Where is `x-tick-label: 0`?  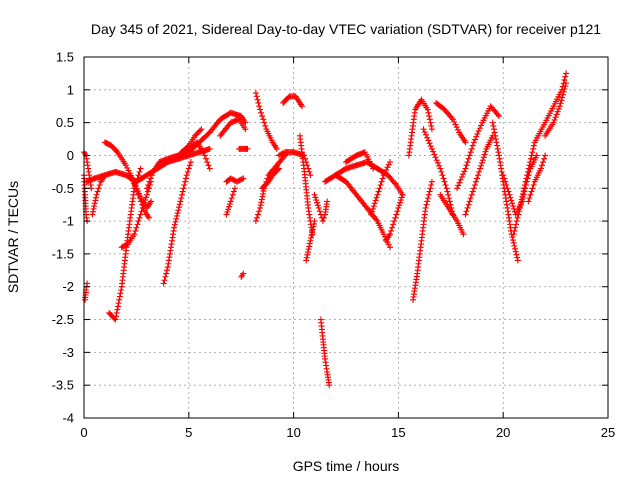
x-tick-label: 0 is located at coordinates (83, 432).